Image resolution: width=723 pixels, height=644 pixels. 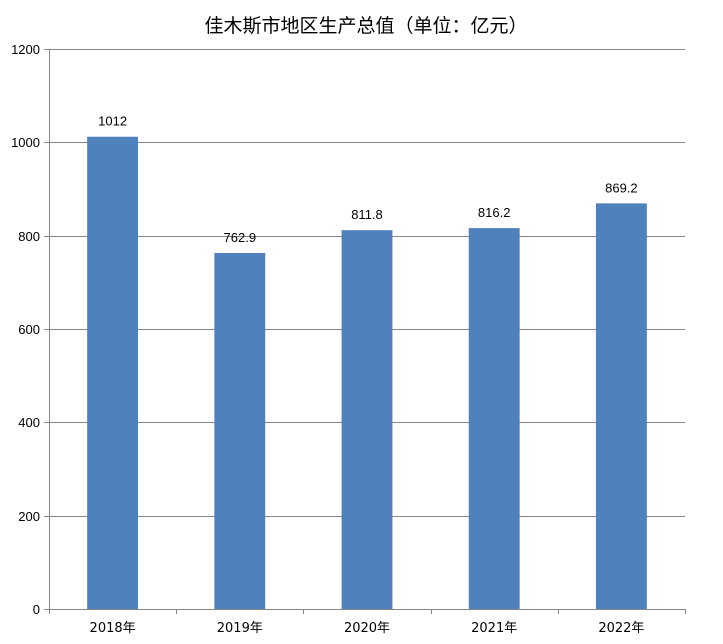 I want to click on x-tick-label: 2022年, so click(x=621, y=628).